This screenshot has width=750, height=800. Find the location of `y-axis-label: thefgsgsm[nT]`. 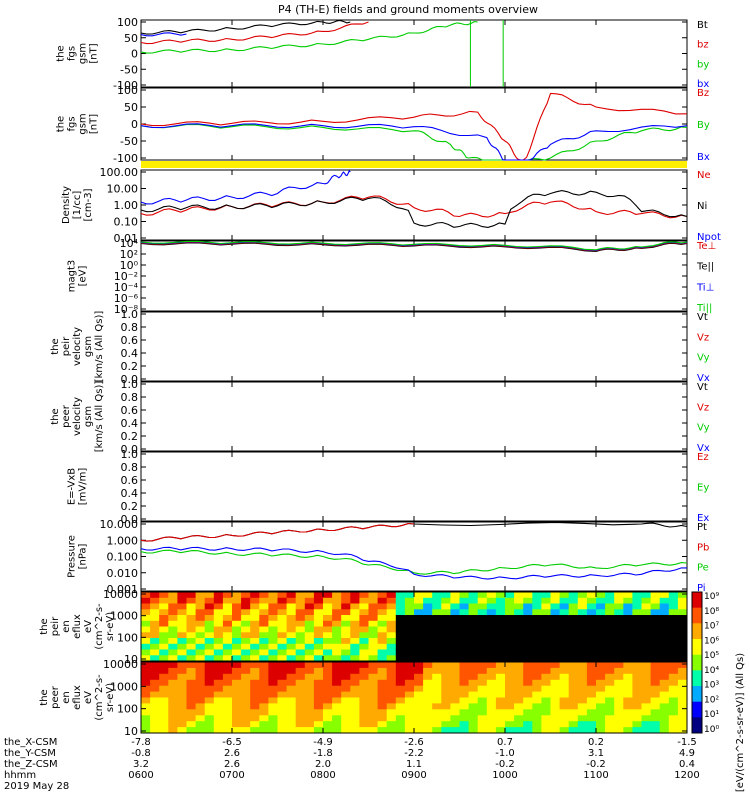

y-axis-label: thefgsgsm[nT] is located at coordinates (78, 53).